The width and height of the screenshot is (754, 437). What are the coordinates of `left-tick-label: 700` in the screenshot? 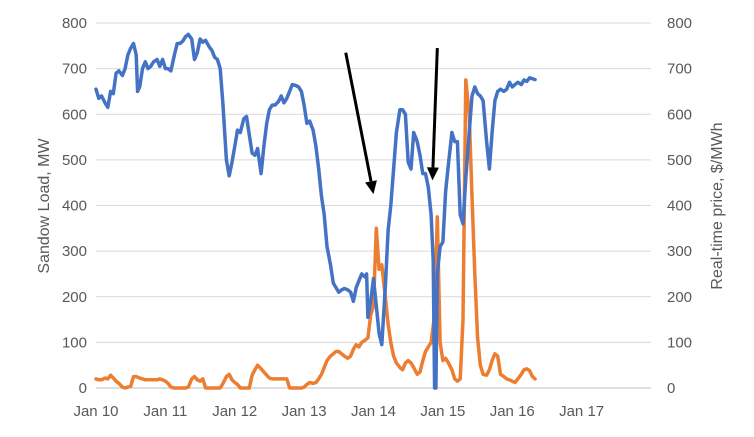 It's located at (74, 69).